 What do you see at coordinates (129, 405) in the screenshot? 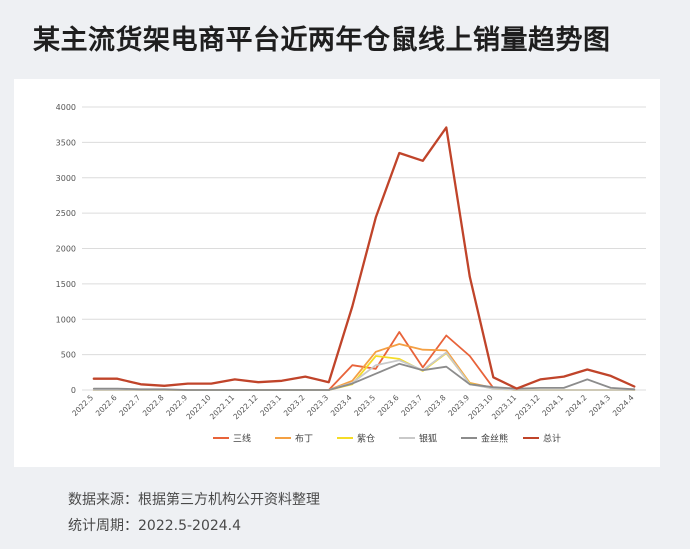
I see `x-tick-label-2: 2022.7` at bounding box center [129, 405].